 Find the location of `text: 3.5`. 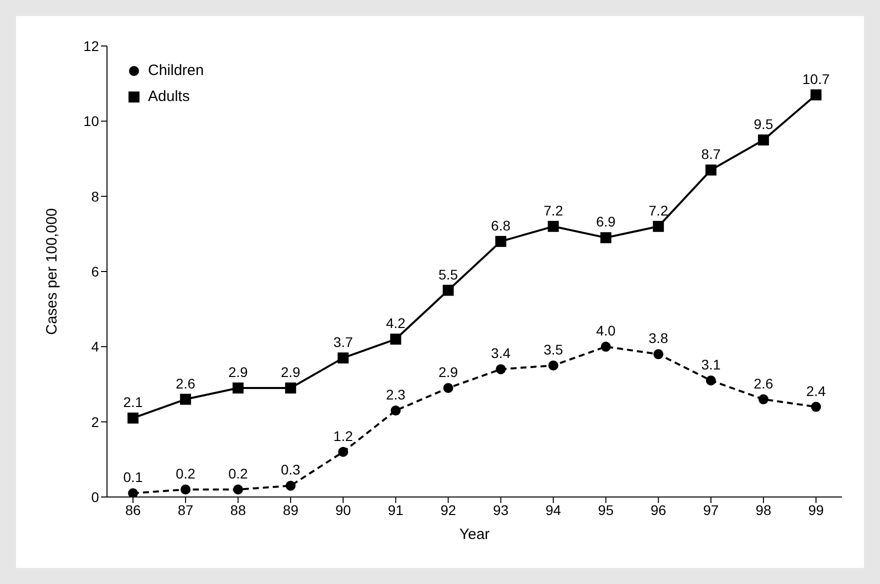

text: 3.5 is located at coordinates (554, 349).